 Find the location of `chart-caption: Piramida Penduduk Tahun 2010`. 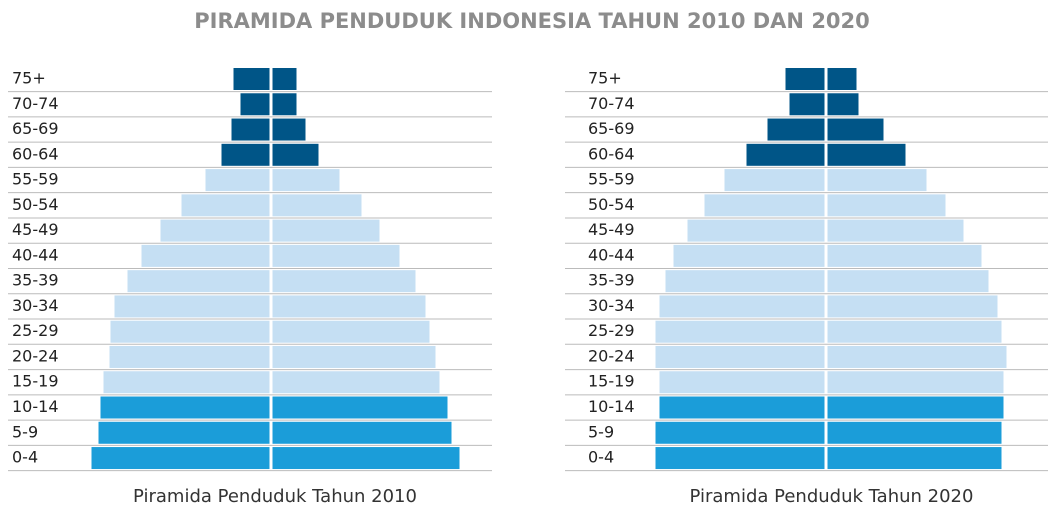

chart-caption: Piramida Penduduk Tahun 2010 is located at coordinates (275, 496).